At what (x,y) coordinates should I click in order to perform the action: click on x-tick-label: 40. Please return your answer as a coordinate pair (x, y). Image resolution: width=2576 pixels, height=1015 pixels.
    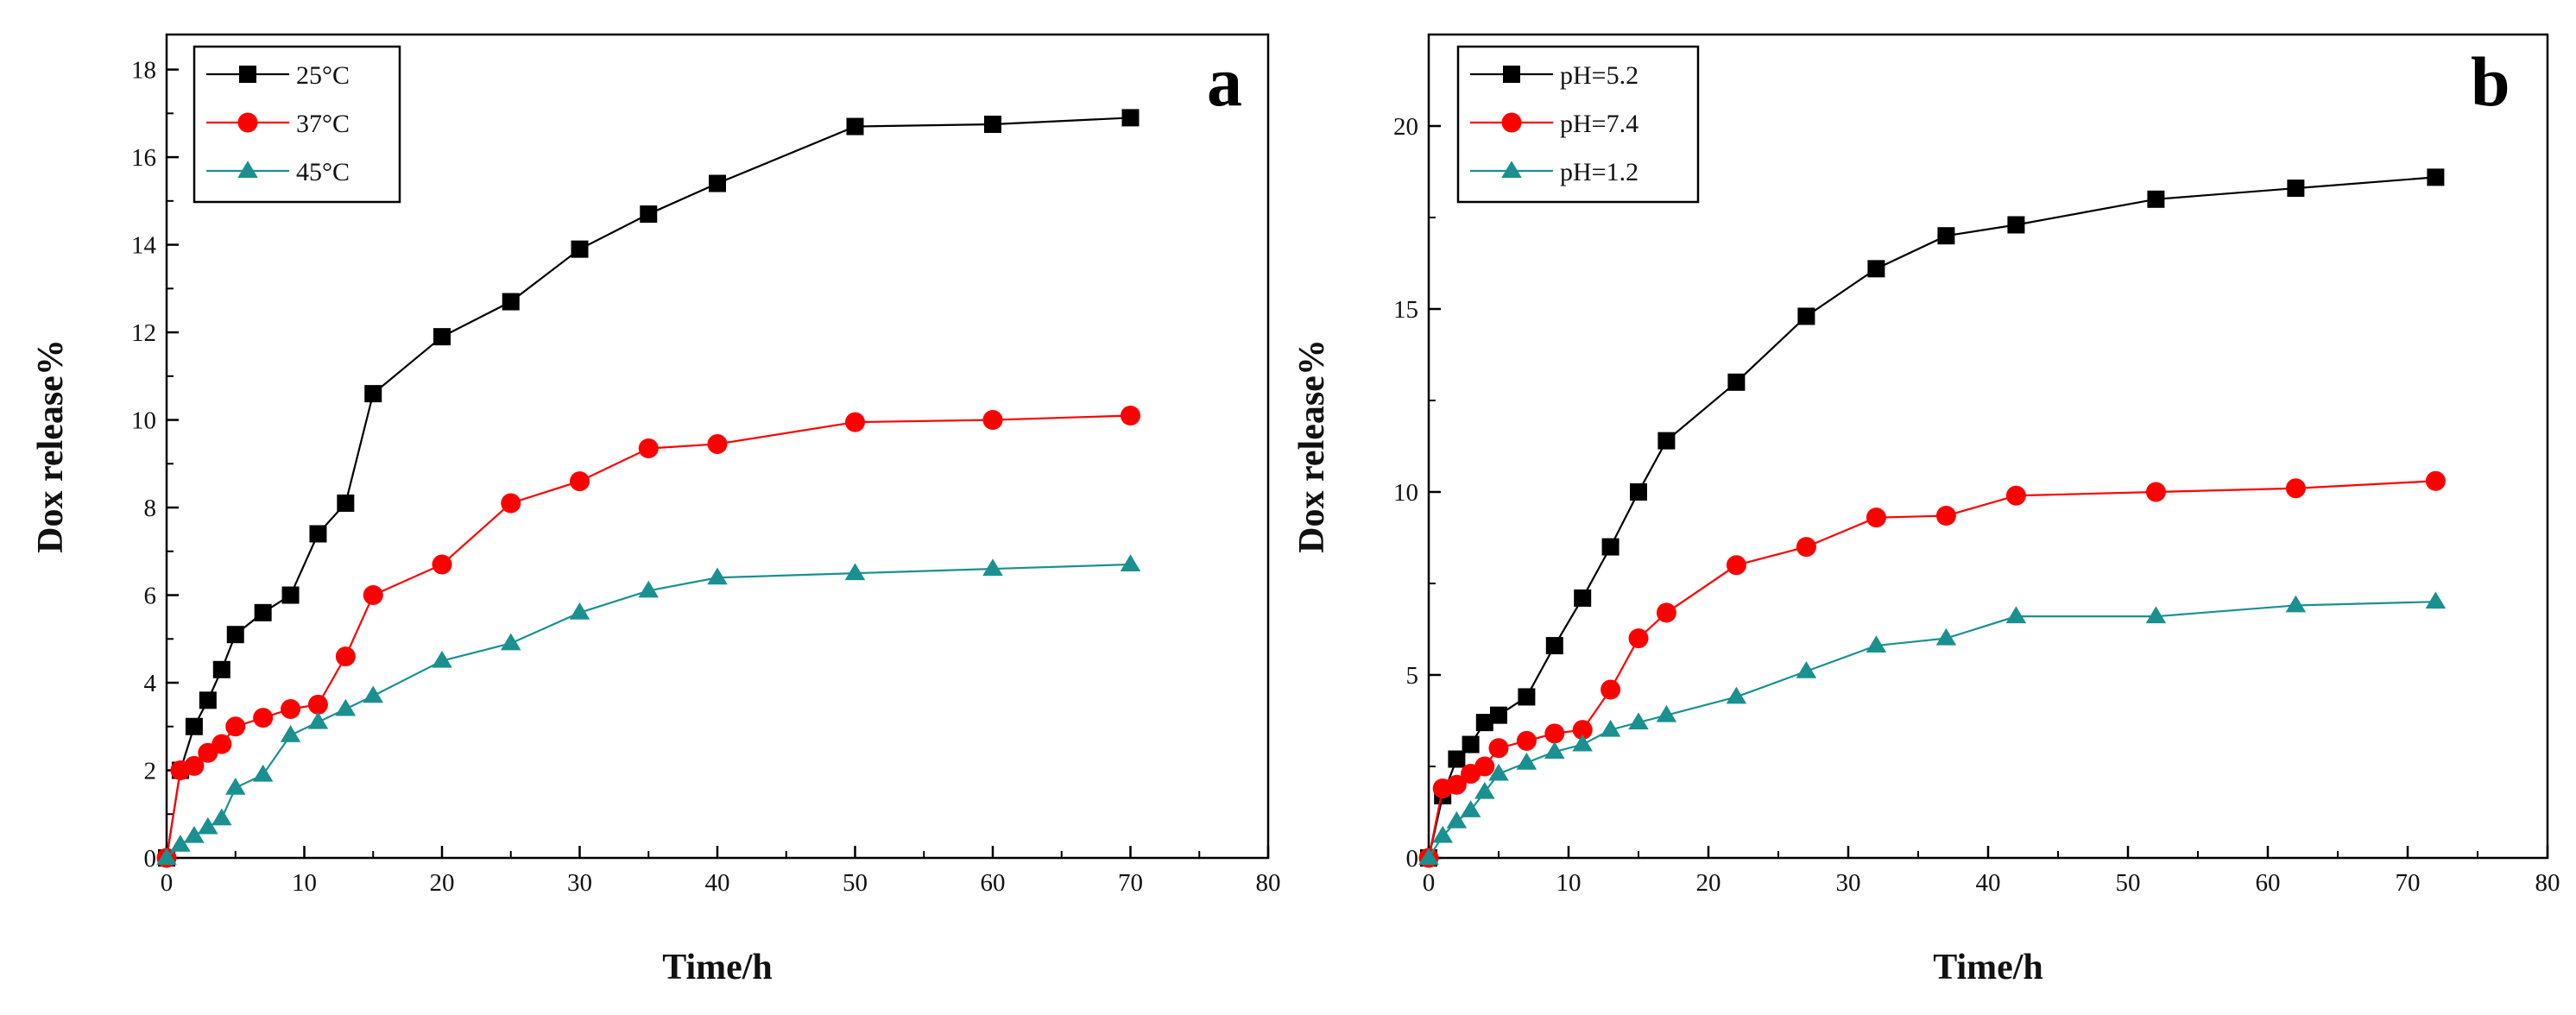
    Looking at the image, I should click on (717, 883).